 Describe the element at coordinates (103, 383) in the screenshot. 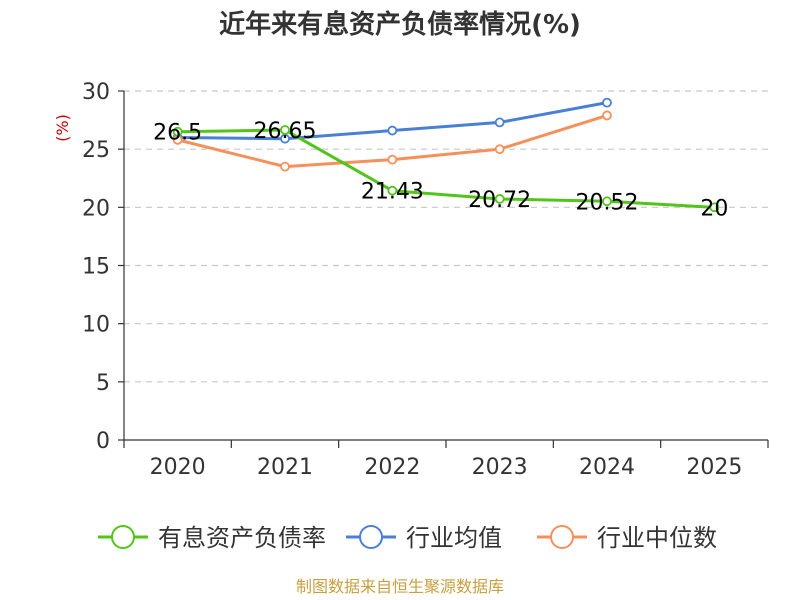

I see `y-tick-label: 5` at that location.